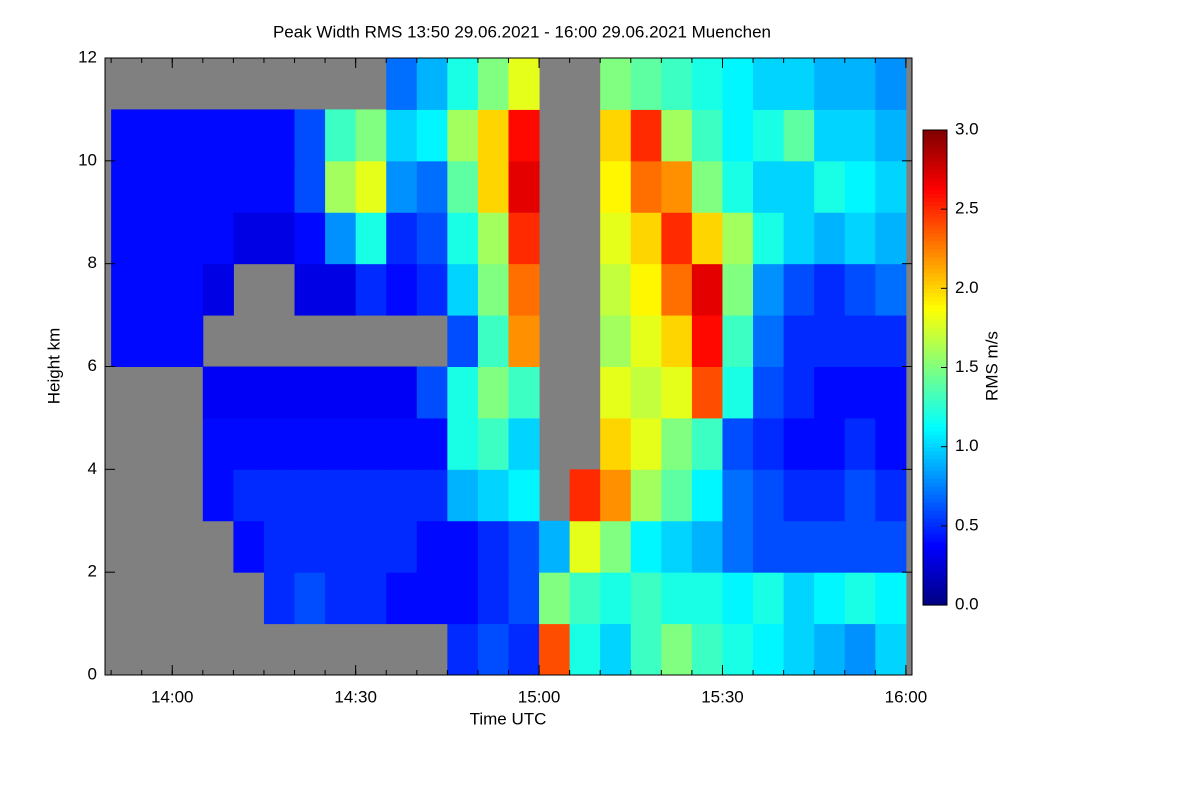 The height and width of the screenshot is (805, 1200). I want to click on x-tick-label: 15:30, so click(722, 696).